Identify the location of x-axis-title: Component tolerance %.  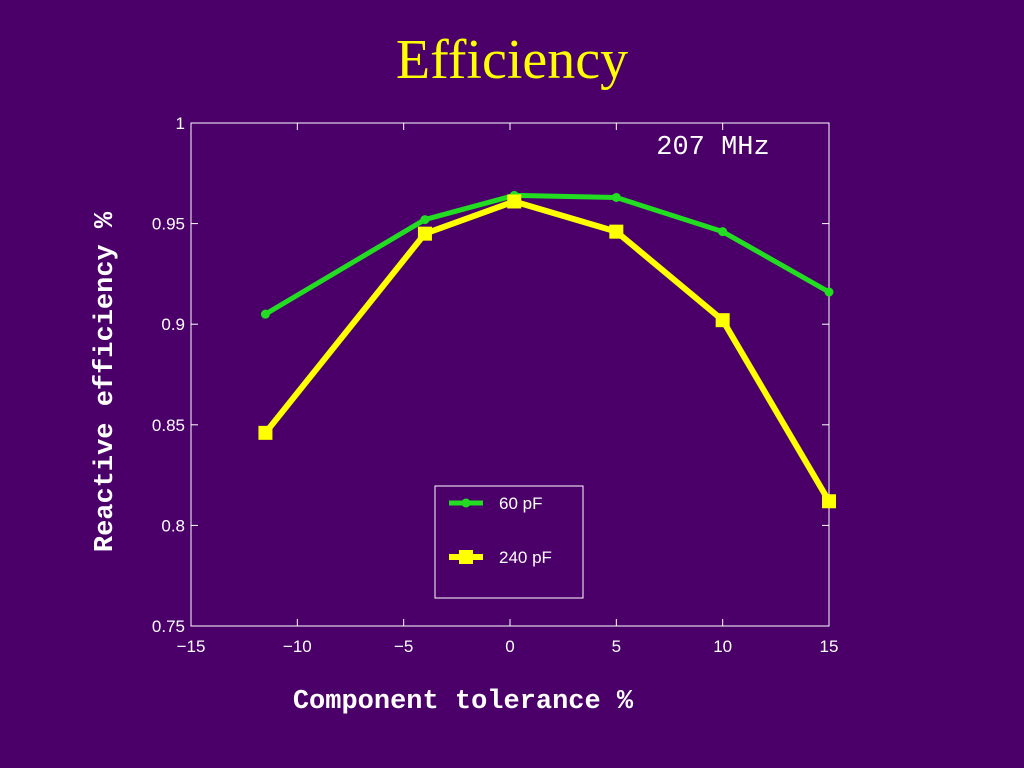
(463, 702).